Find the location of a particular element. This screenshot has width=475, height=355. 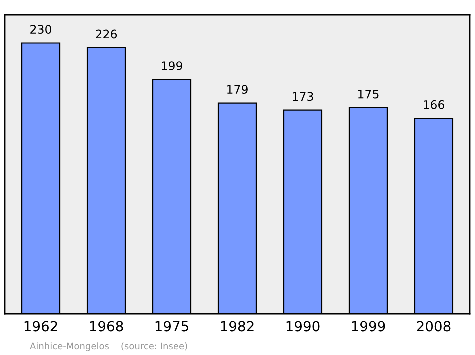

data-label: 230 is located at coordinates (41, 29).